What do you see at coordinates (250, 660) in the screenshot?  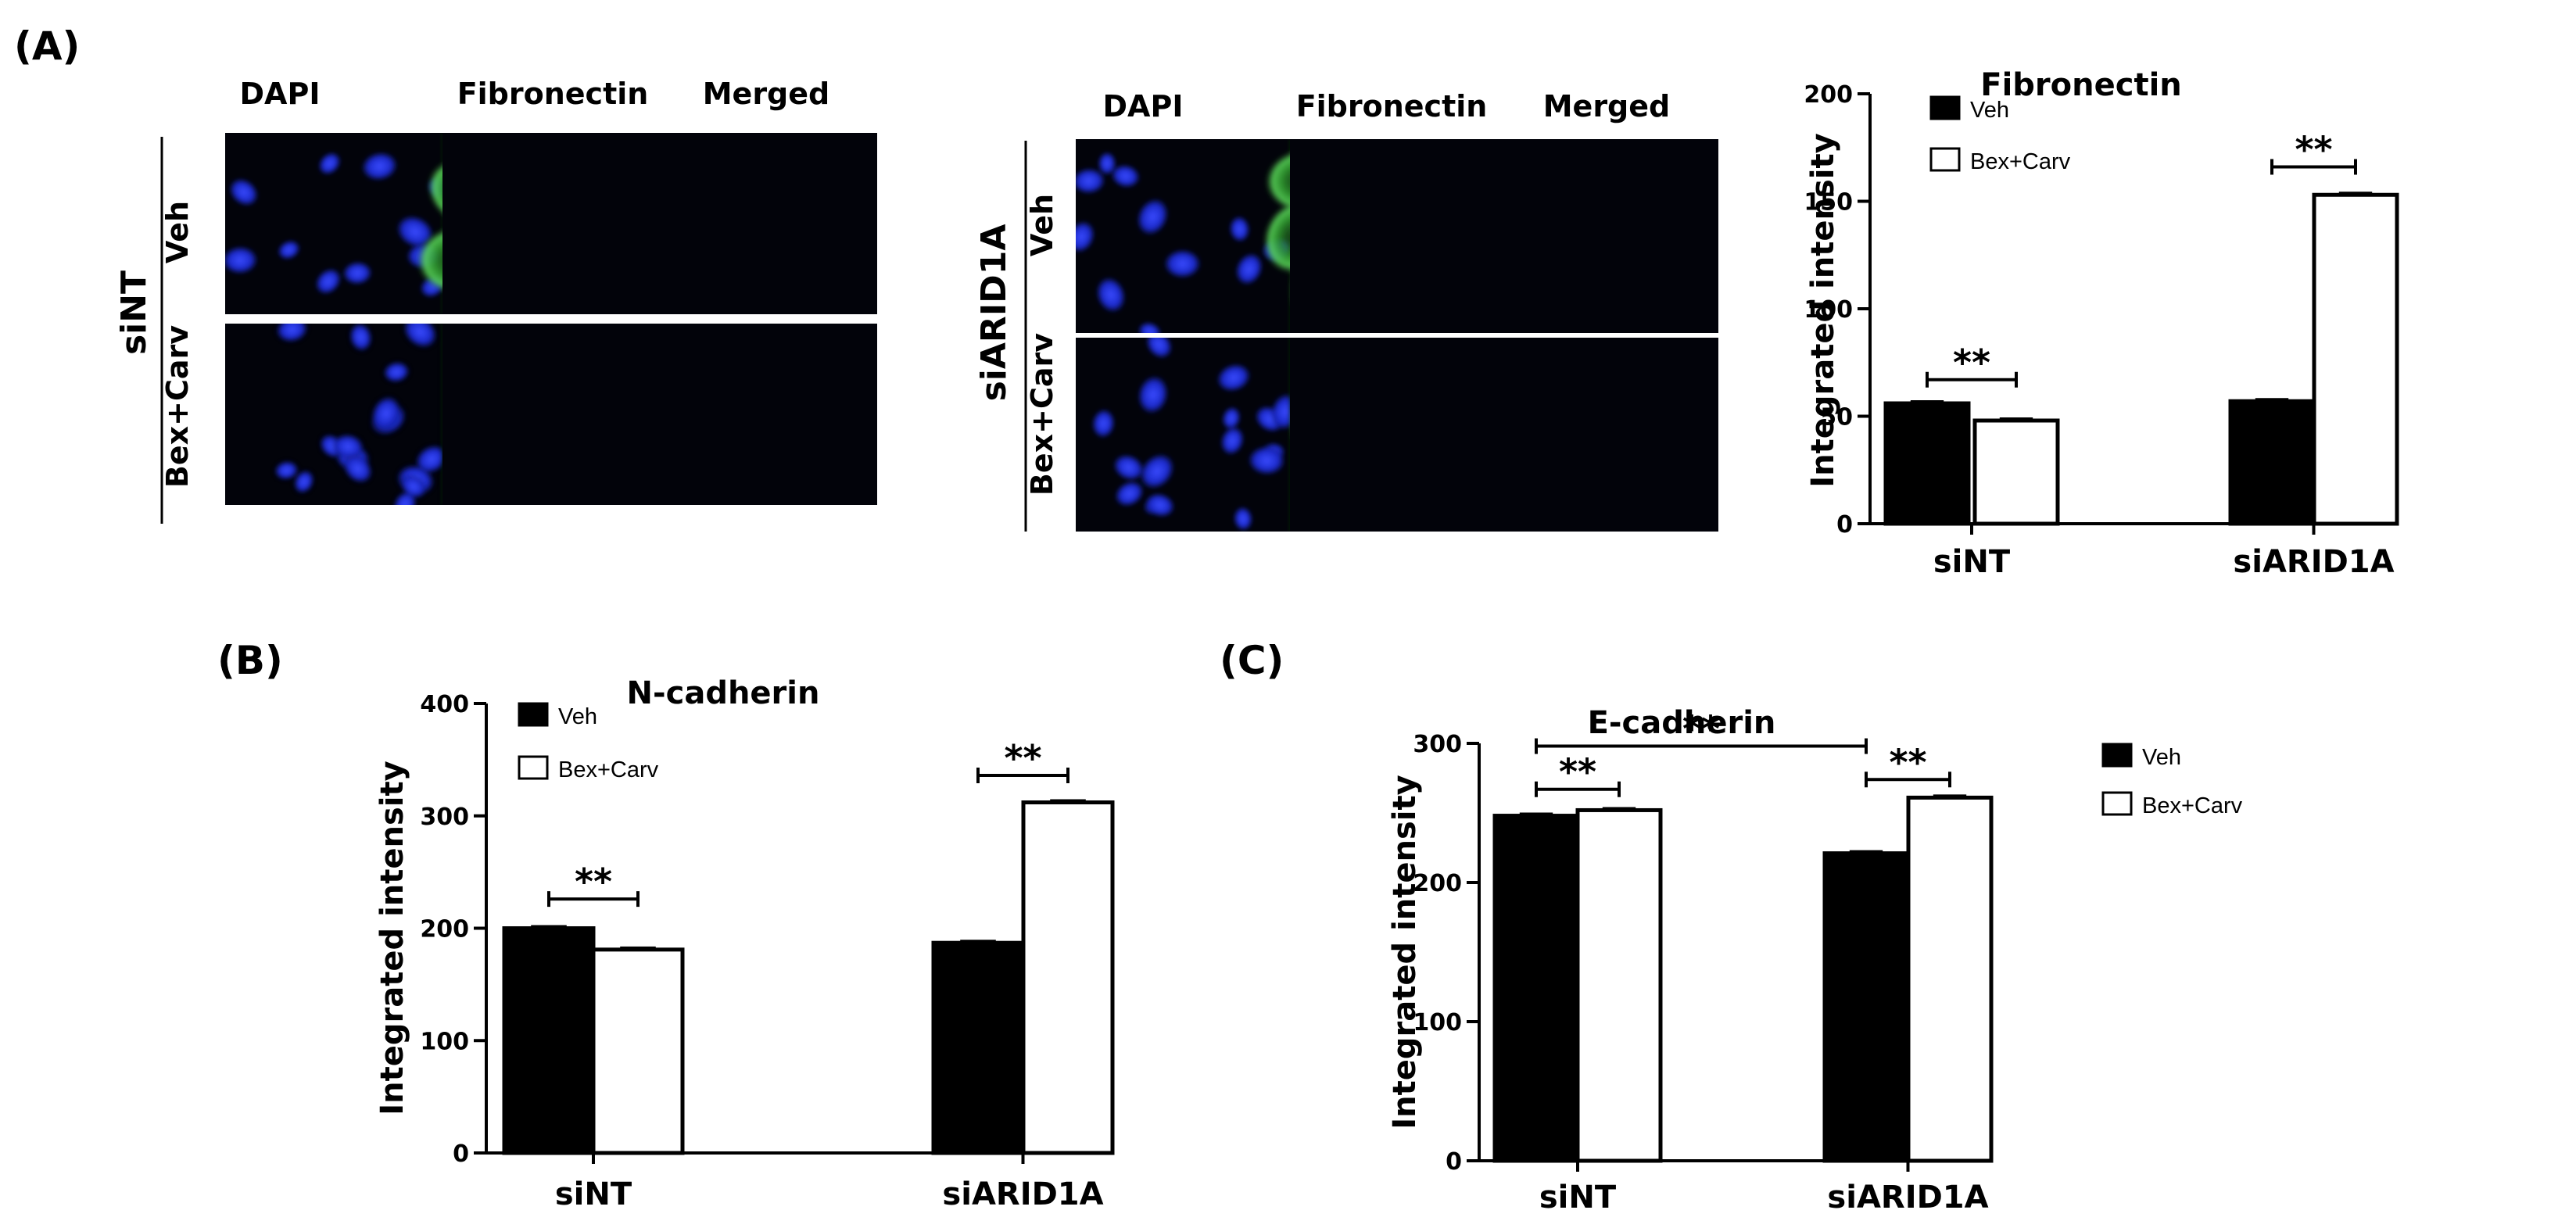 I see `panel-label-b: (B)` at bounding box center [250, 660].